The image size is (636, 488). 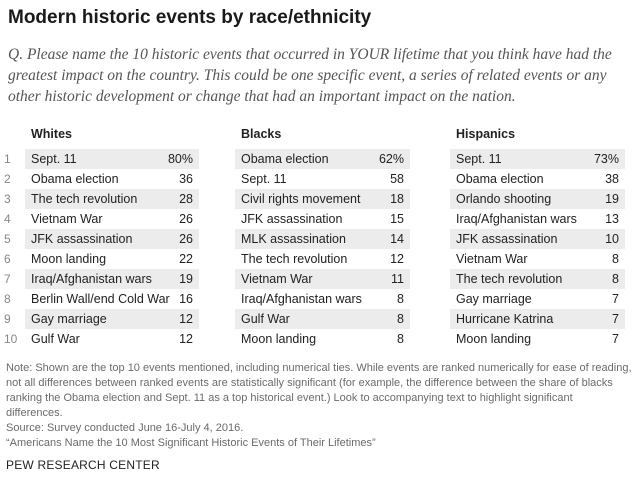 I want to click on table-row: Gulf War 12, so click(x=112, y=339).